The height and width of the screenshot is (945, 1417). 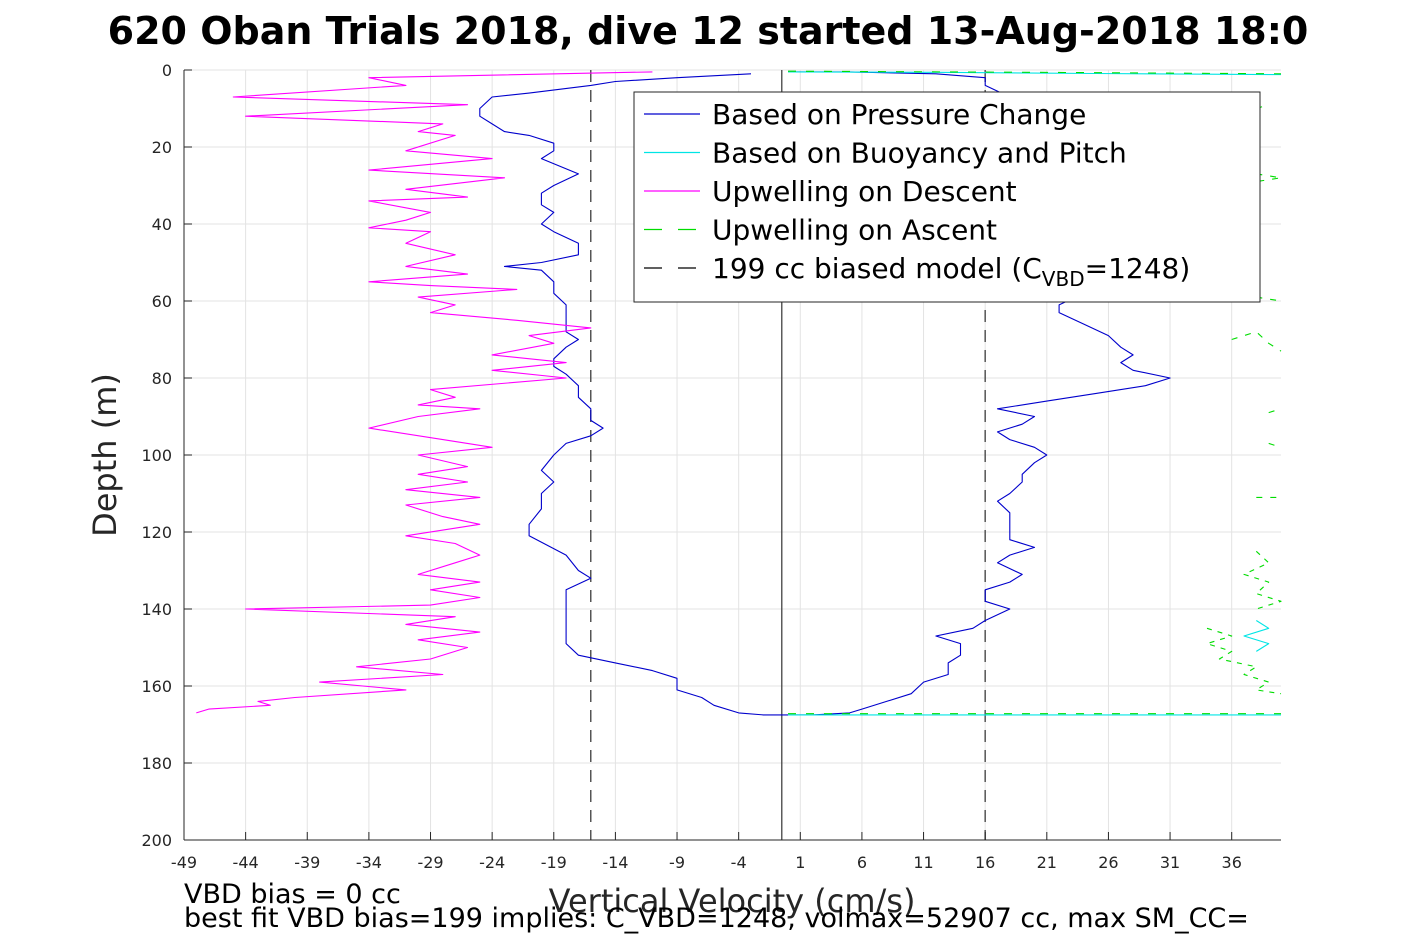 What do you see at coordinates (862, 862) in the screenshot?
I see `x-tick-label: 6` at bounding box center [862, 862].